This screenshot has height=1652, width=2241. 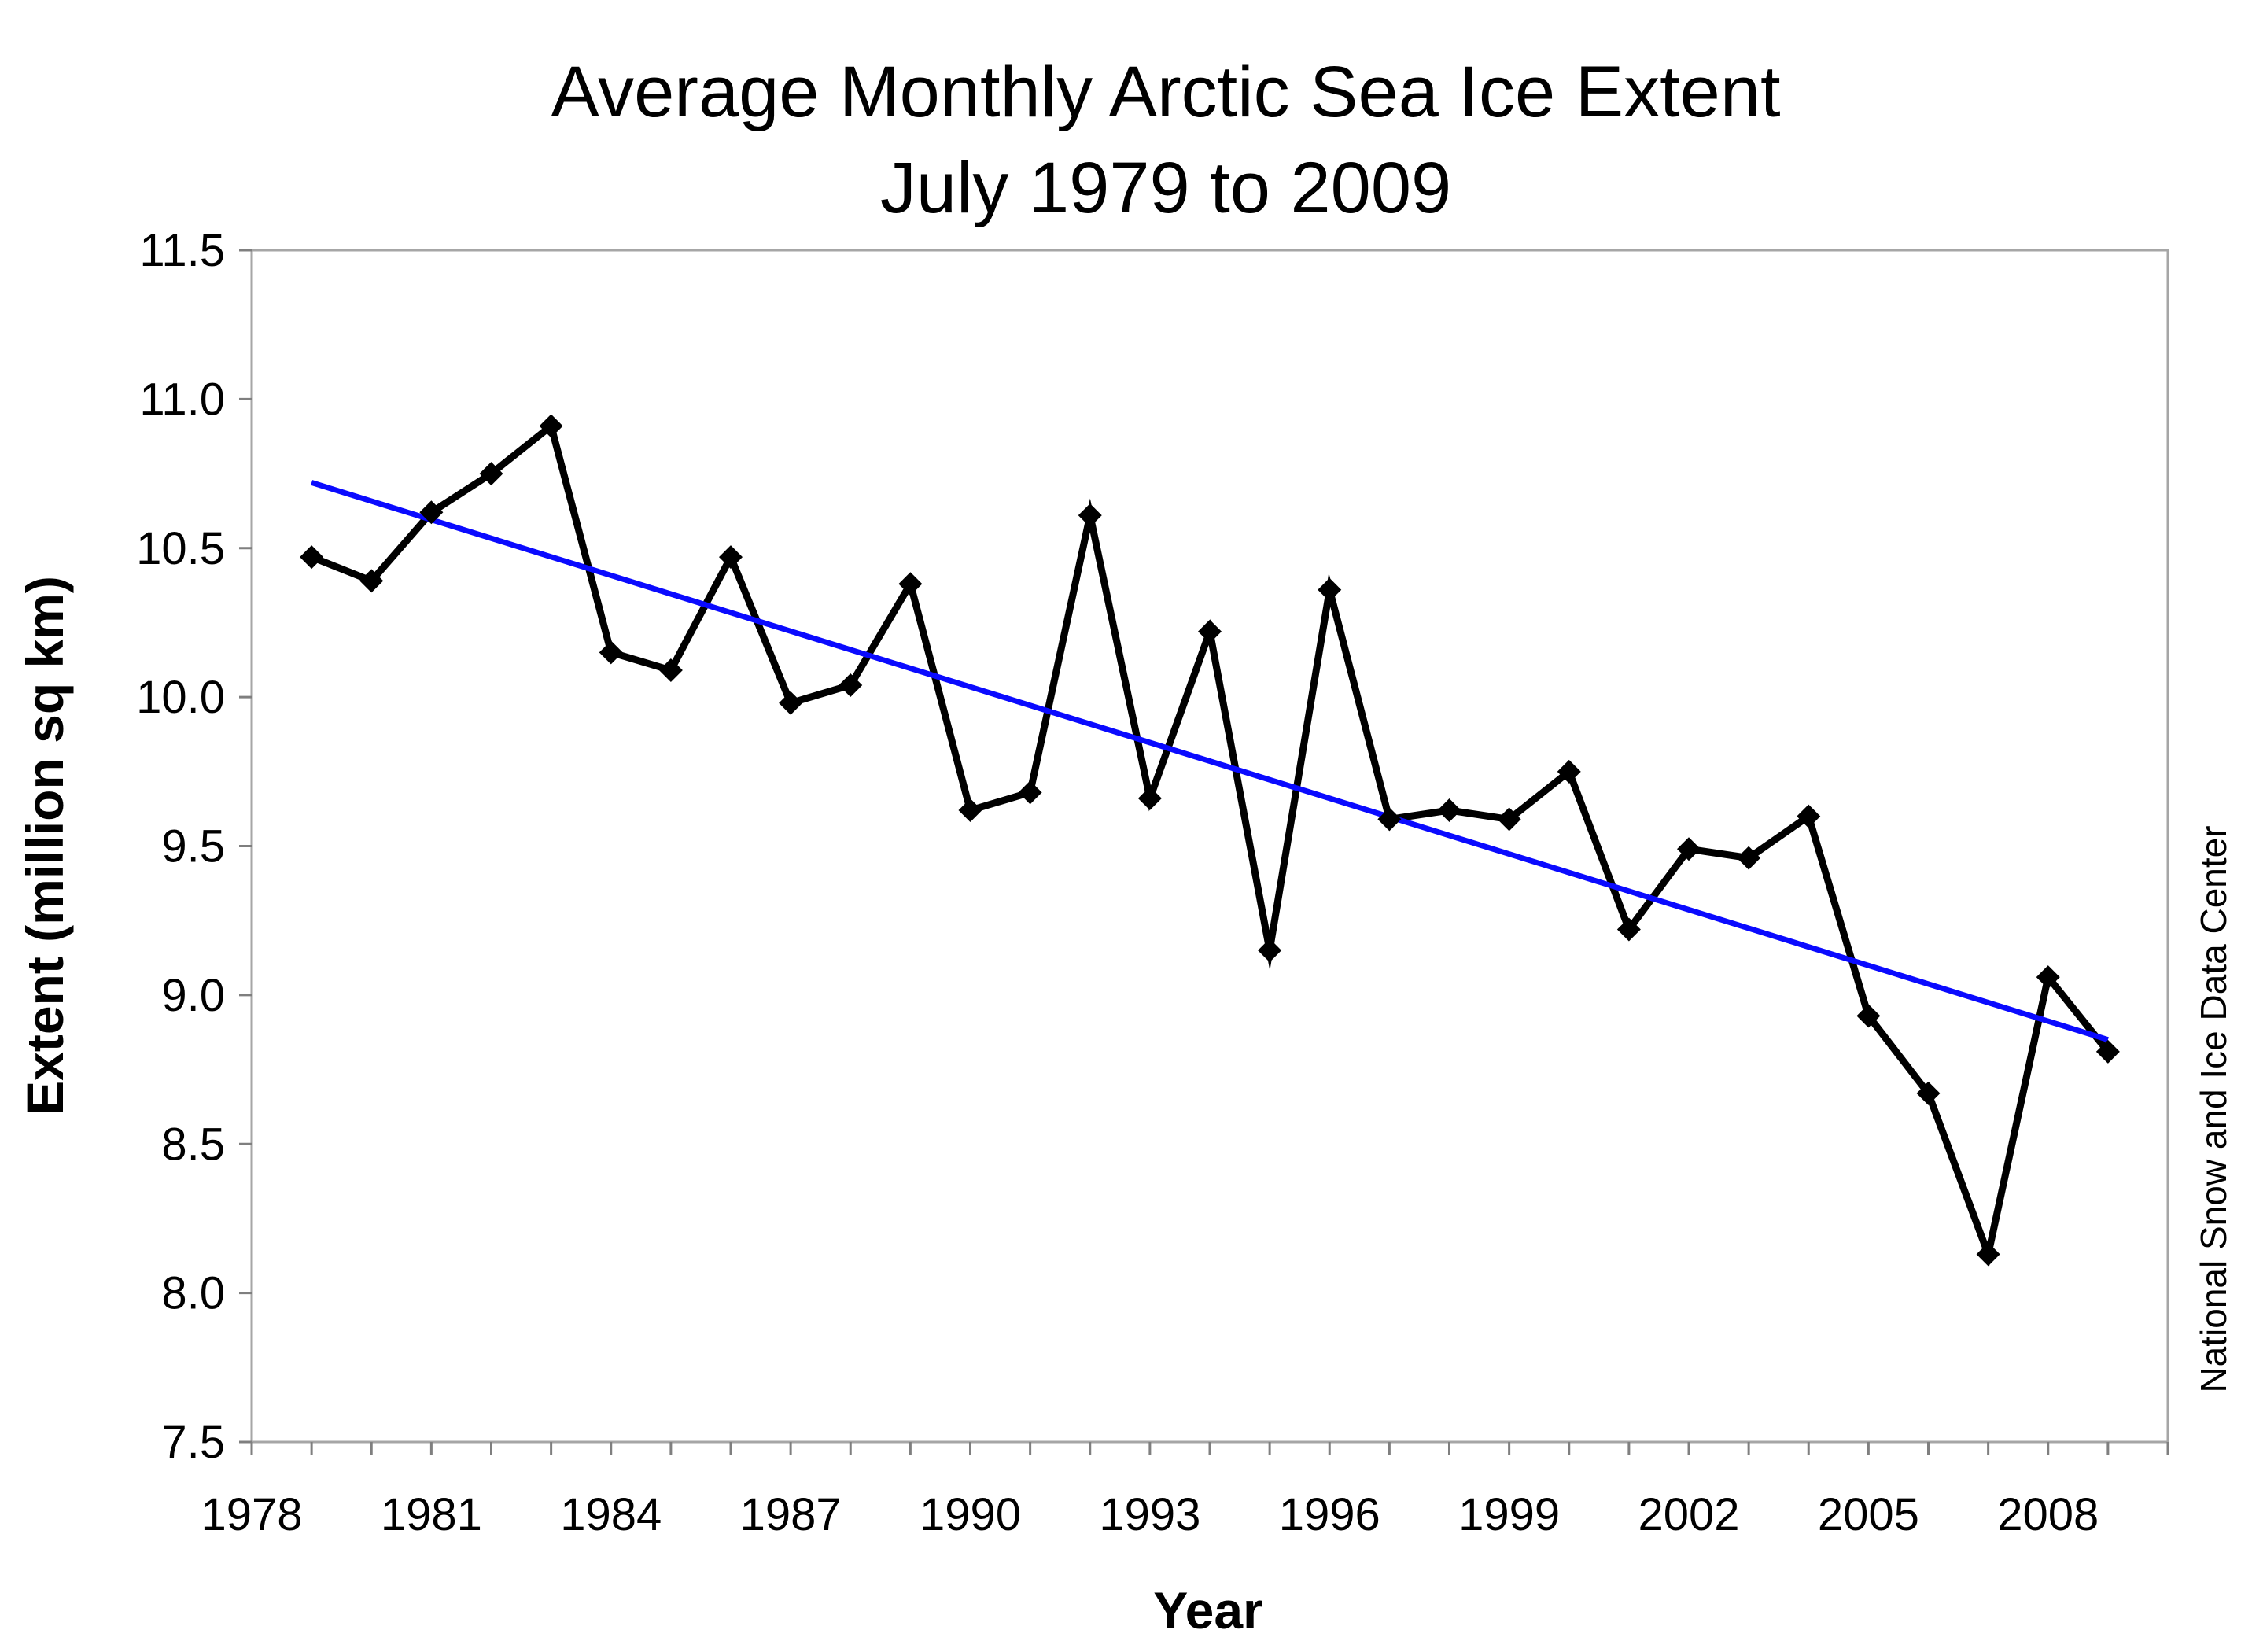 What do you see at coordinates (45, 845) in the screenshot?
I see `y-axis-label: Extent (million sq km)` at bounding box center [45, 845].